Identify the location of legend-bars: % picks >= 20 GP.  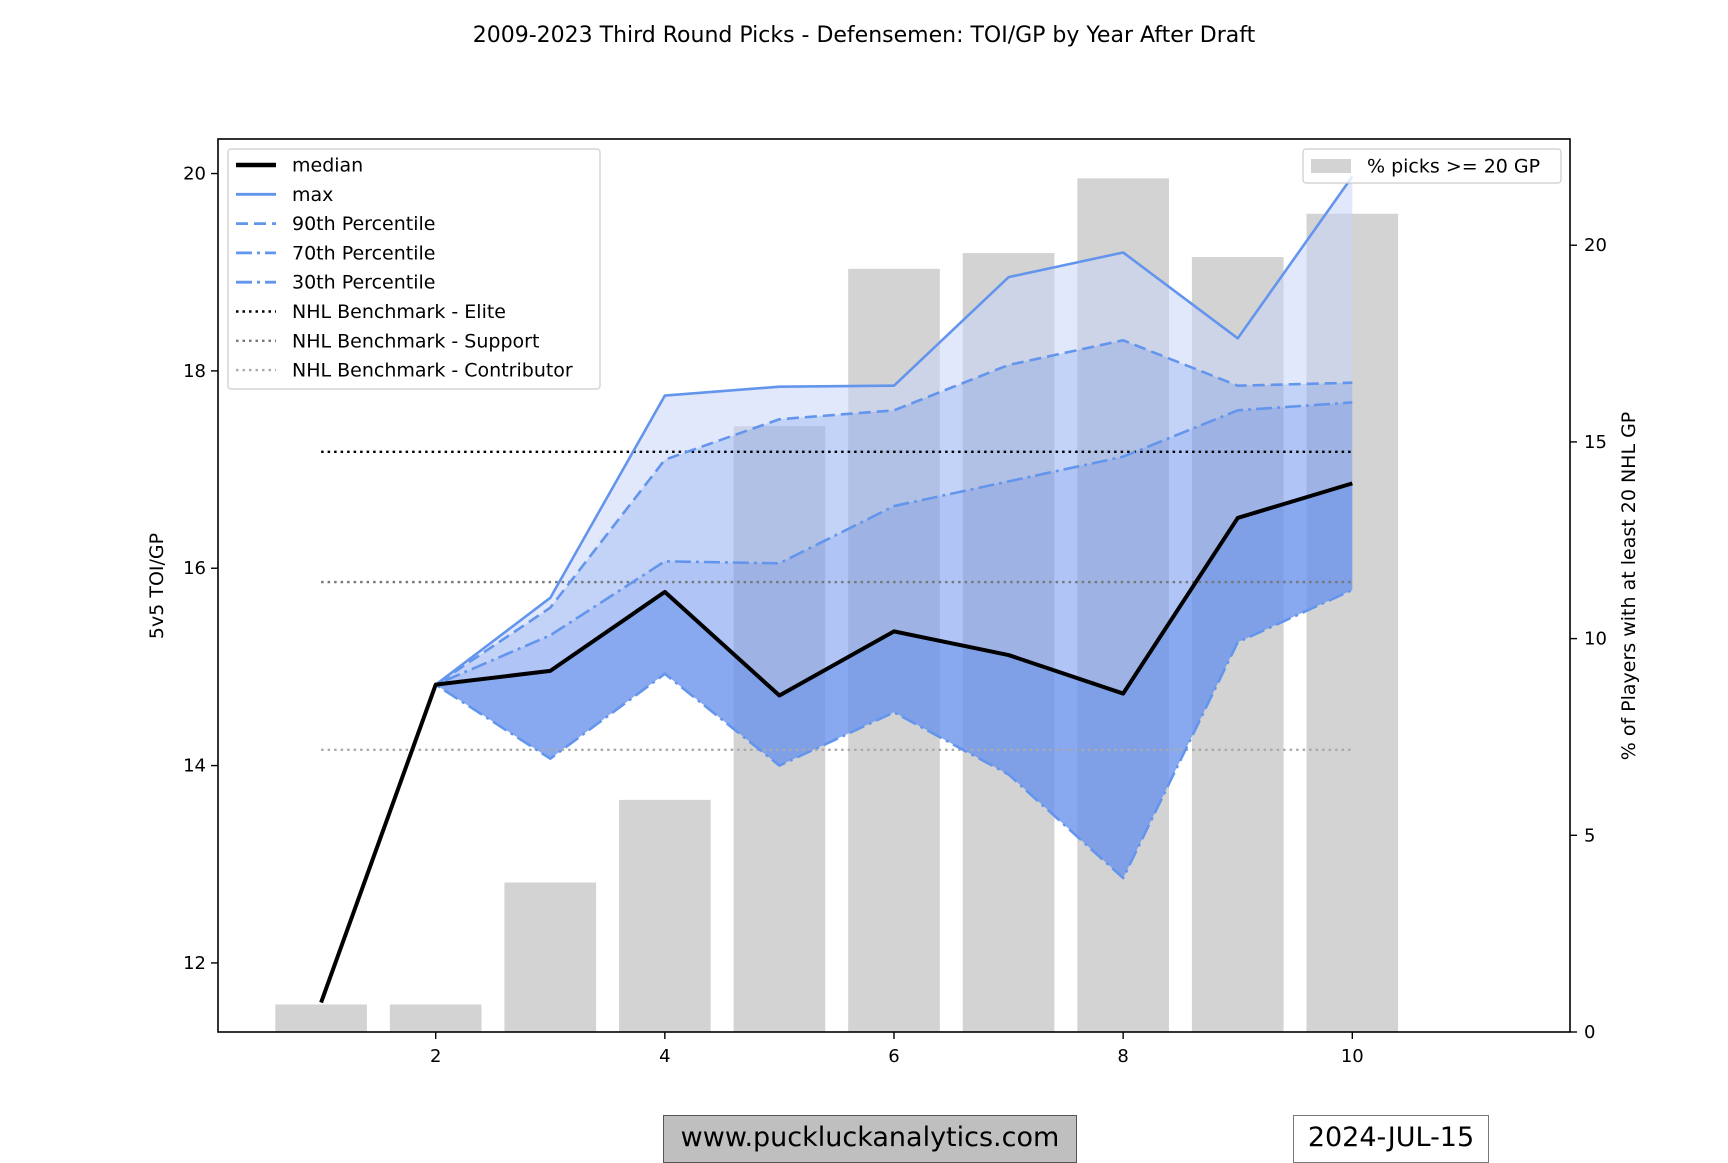
(1432, 166).